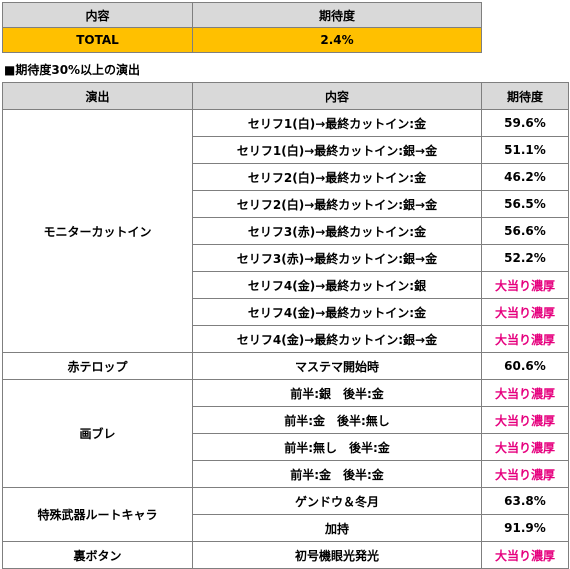 The image size is (570, 569). What do you see at coordinates (525, 366) in the screenshot?
I see `effect-expectation: 60.6%` at bounding box center [525, 366].